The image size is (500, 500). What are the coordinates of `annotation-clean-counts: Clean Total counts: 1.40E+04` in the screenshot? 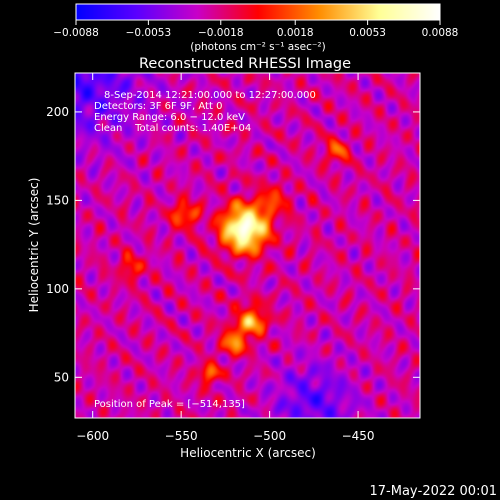 It's located at (172, 128).